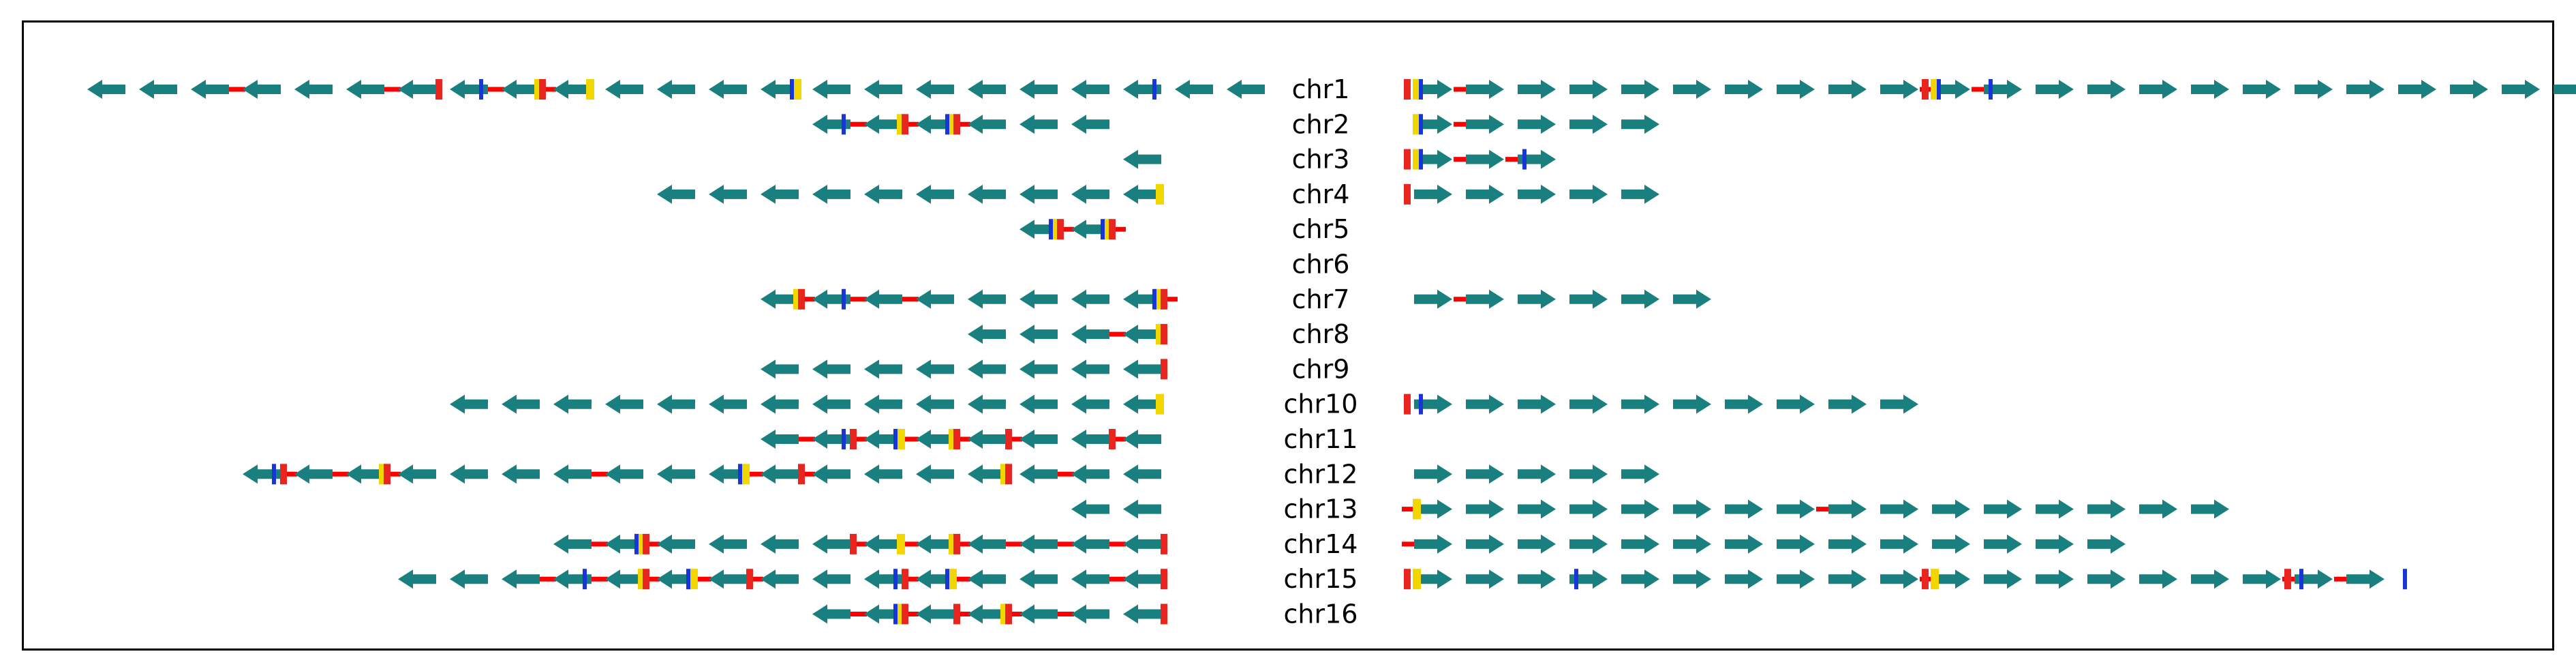  What do you see at coordinates (1321, 160) in the screenshot?
I see `chromosome-label: chr3` at bounding box center [1321, 160].